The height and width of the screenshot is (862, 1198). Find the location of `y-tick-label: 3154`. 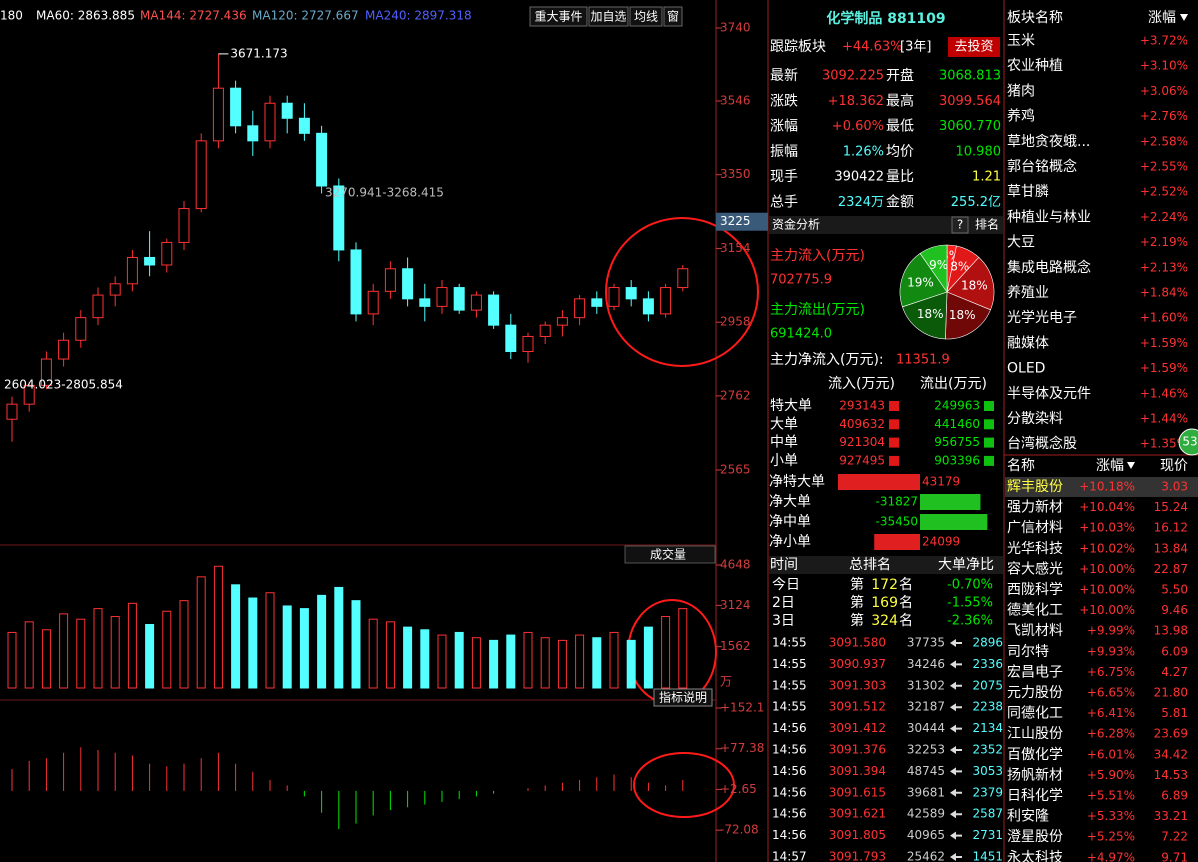

y-tick-label: 3154 is located at coordinates (735, 248).